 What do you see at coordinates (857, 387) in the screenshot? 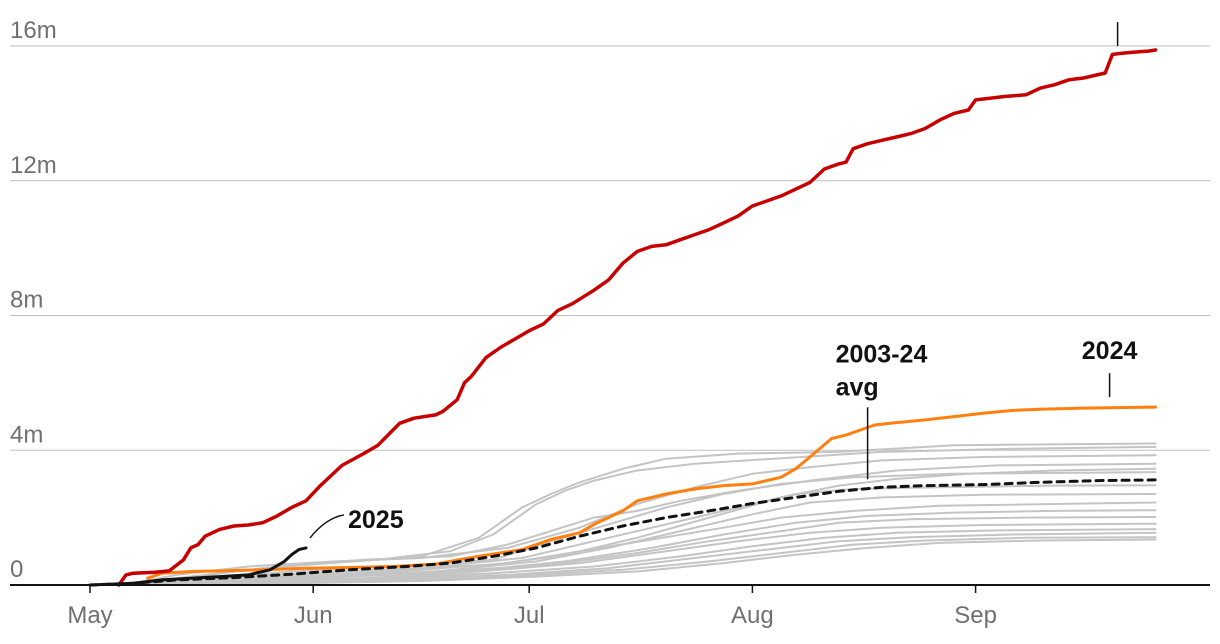
I see `label-avg-line: avg` at bounding box center [857, 387].